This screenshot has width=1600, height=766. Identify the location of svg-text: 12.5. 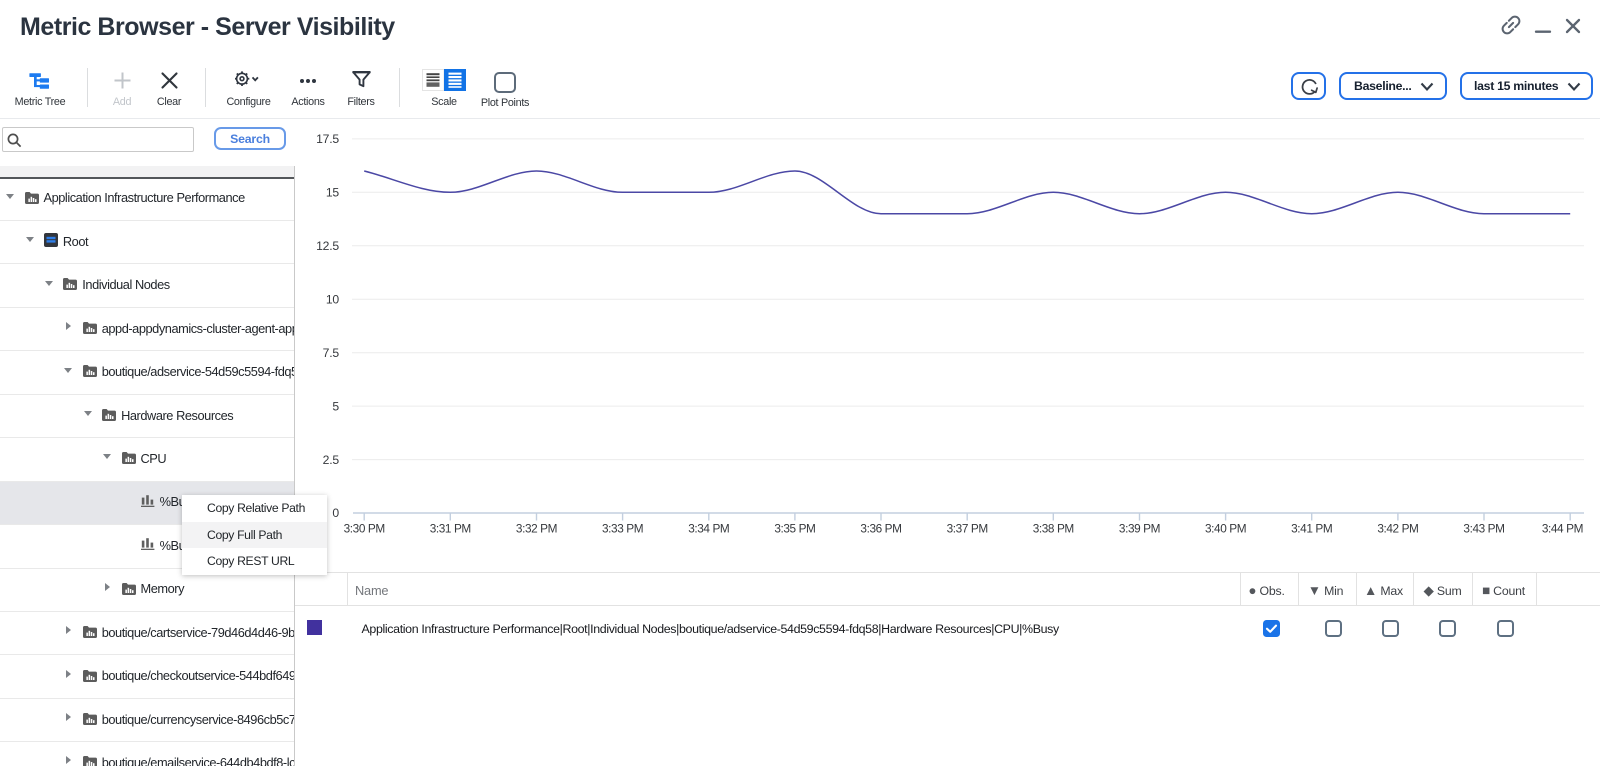
(327, 246).